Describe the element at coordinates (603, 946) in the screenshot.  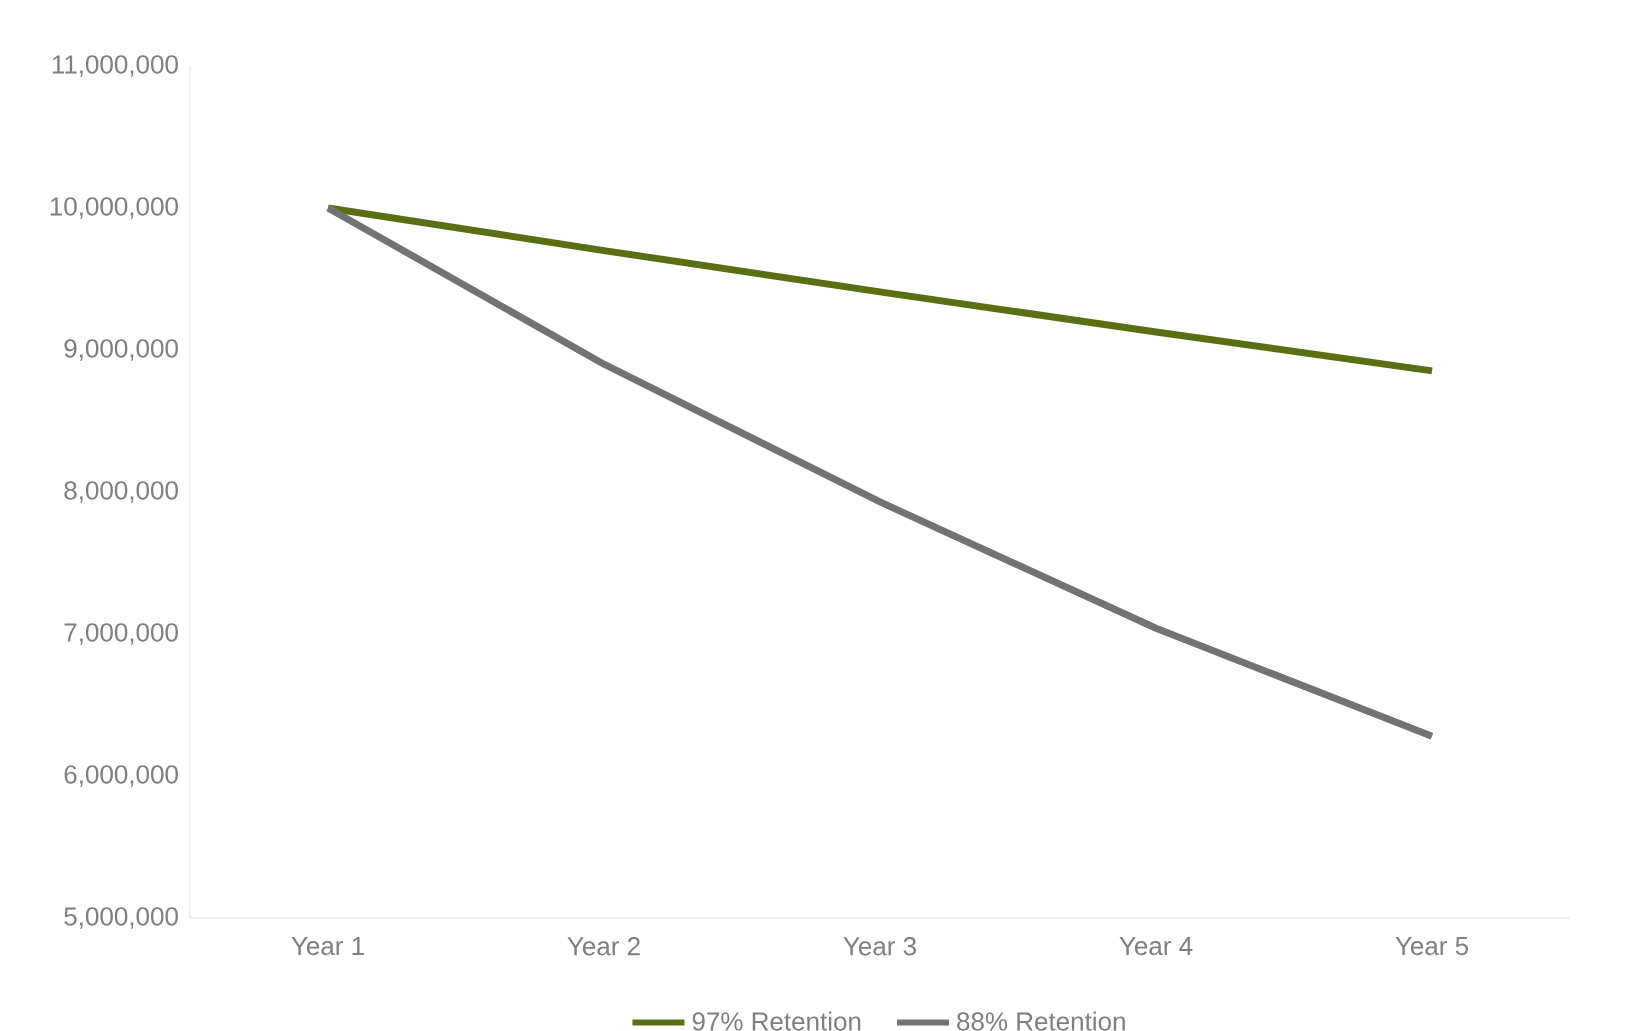
I see `x-tick-label: Year 2` at that location.